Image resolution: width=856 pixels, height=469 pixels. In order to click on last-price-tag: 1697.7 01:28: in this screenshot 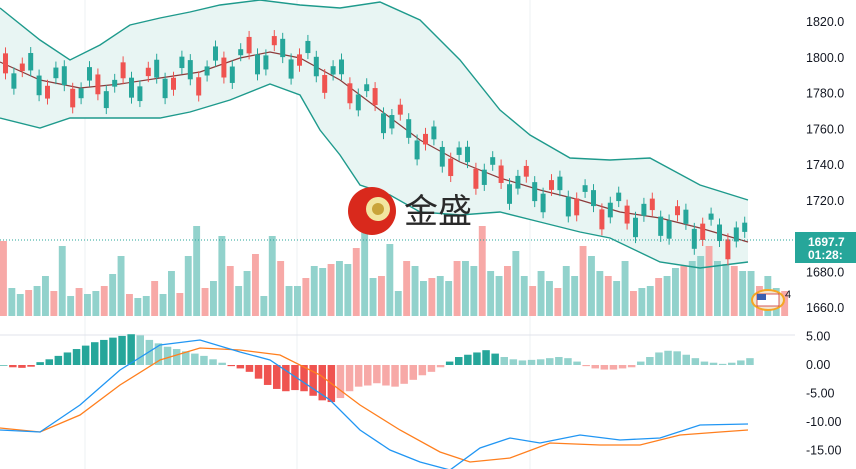, I will do `click(428, 247)`.